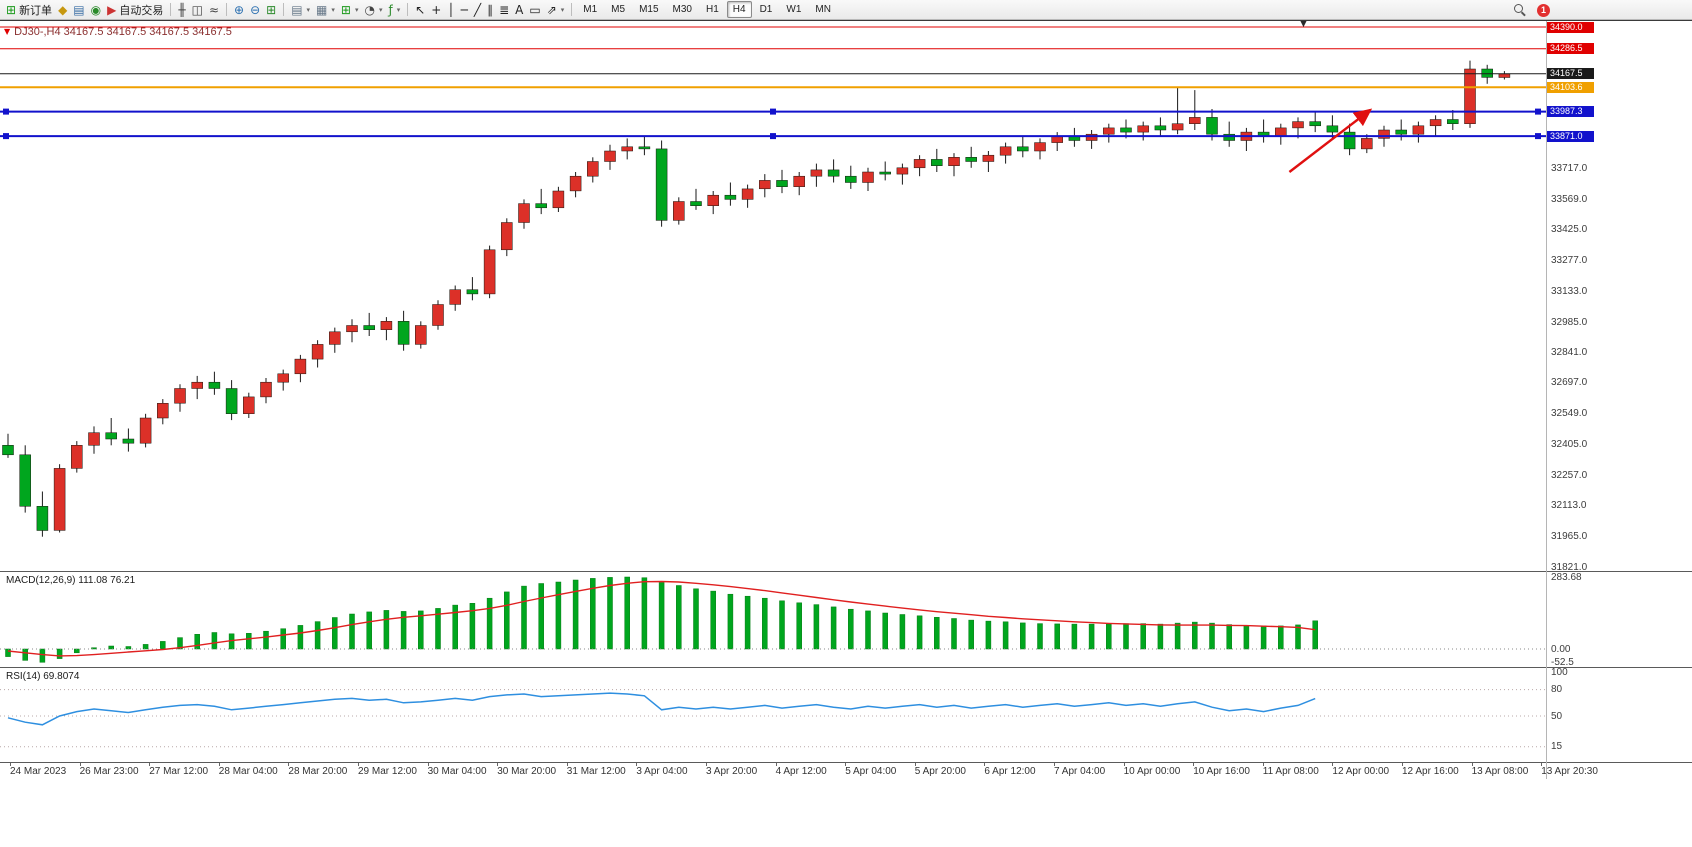 This screenshot has height=847, width=1692. What do you see at coordinates (248, 771) in the screenshot?
I see `time-axis-label: 28 Mar 04:00` at bounding box center [248, 771].